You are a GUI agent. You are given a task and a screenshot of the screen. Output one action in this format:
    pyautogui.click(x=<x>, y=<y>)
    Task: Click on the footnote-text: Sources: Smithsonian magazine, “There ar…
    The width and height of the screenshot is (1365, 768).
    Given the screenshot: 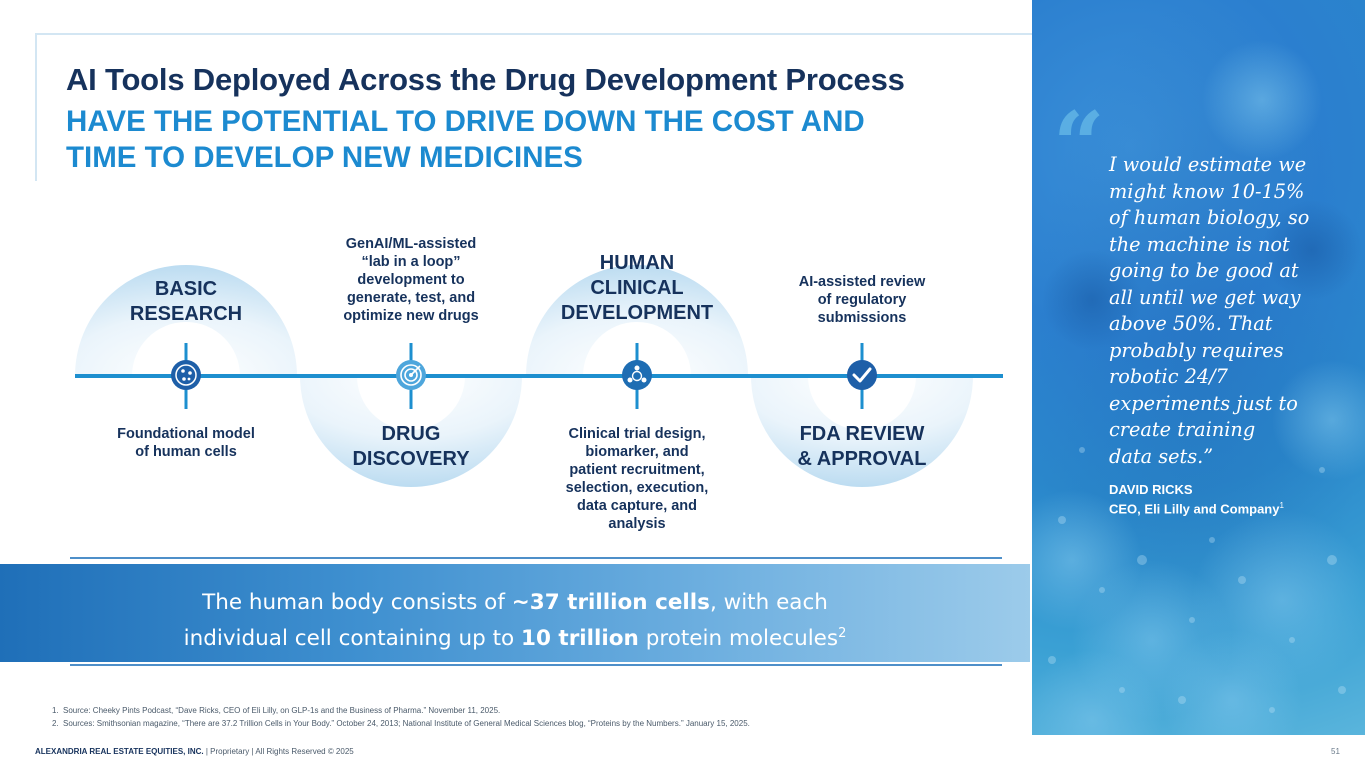 What is the action you would take?
    pyautogui.click(x=406, y=723)
    